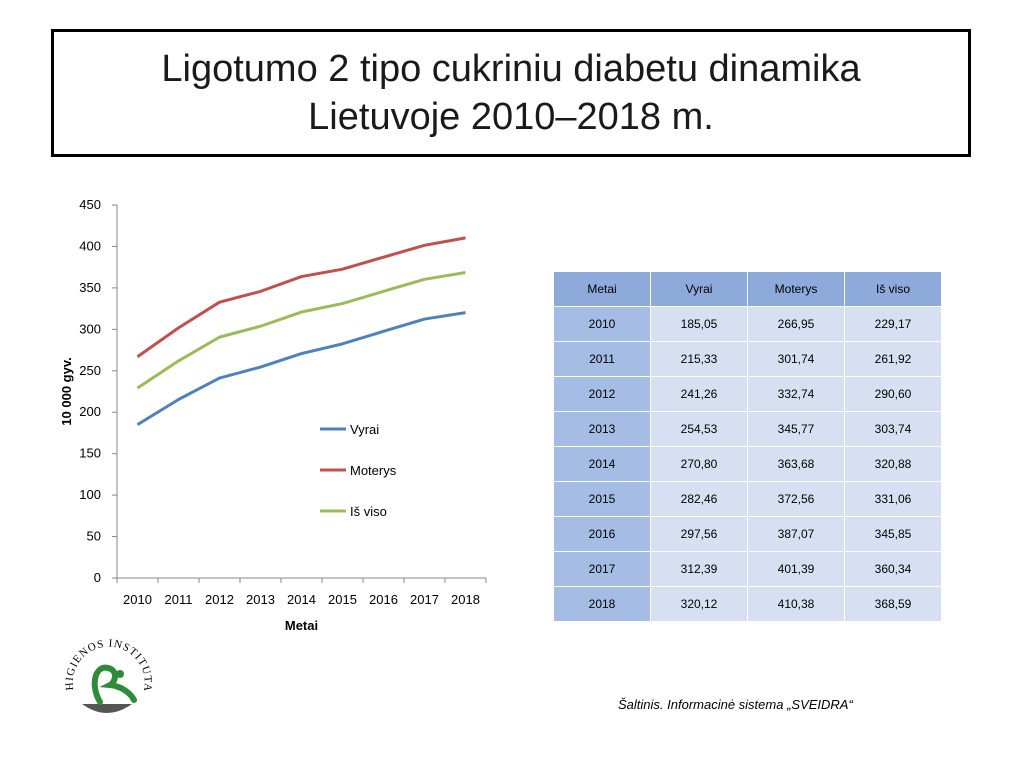  I want to click on table-row: 2018 320,12 410,38 368,59, so click(747, 604).